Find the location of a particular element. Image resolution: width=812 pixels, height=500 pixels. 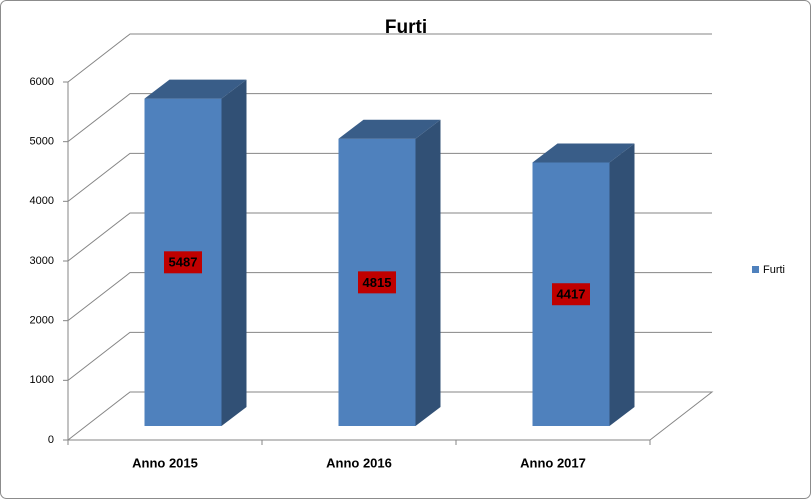

y-tick-label: 6000 is located at coordinates (42, 82).